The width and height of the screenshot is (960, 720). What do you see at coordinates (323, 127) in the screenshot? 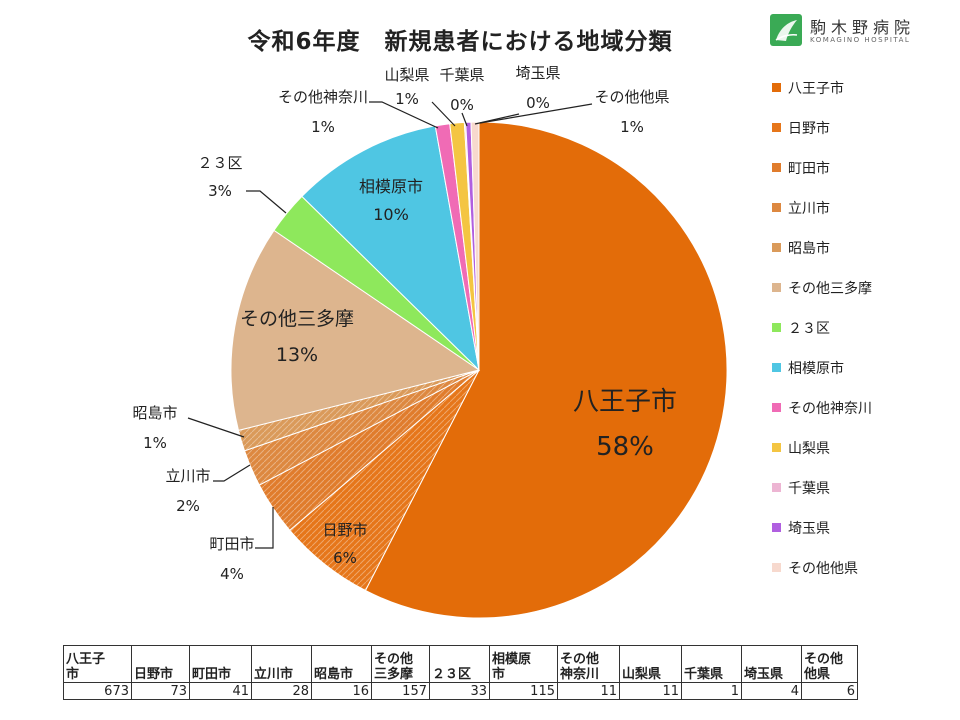
I see `slice-percent-8: 1%` at bounding box center [323, 127].